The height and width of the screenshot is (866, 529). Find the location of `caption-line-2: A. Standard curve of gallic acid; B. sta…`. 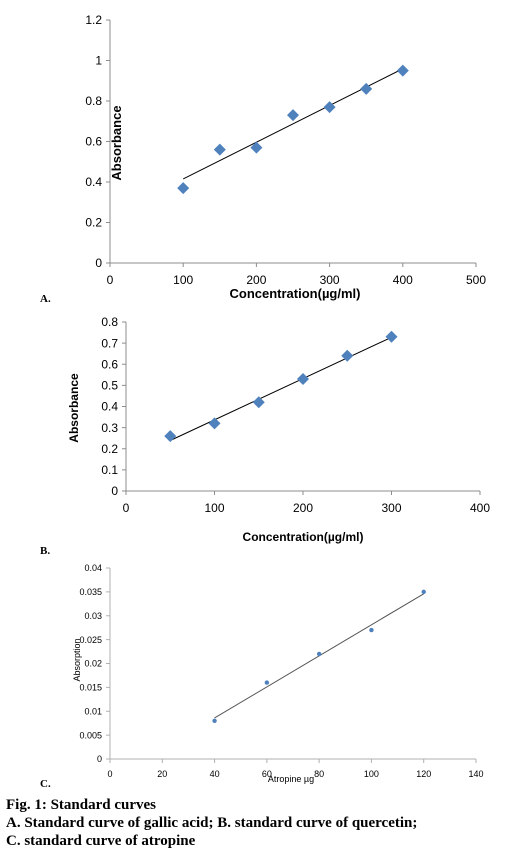

caption-line-2: A. Standard curve of gallic acid; B. sta… is located at coordinates (212, 823).